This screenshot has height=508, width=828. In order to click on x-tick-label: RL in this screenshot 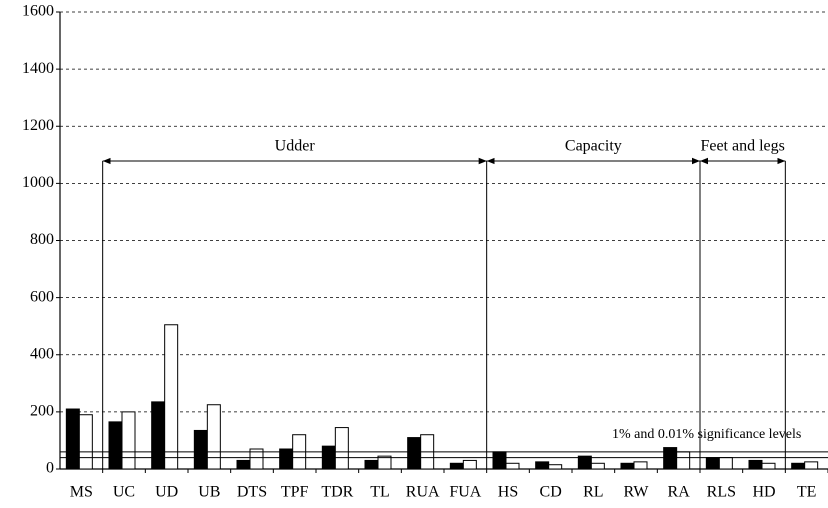, I will do `click(593, 492)`.